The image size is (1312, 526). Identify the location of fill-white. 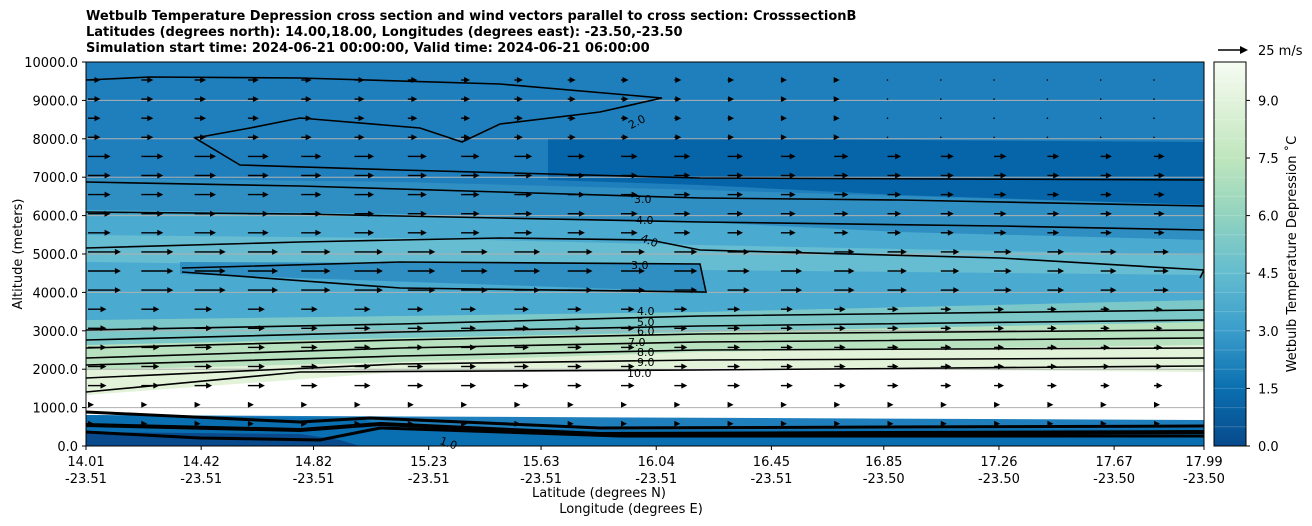
(645, 394).